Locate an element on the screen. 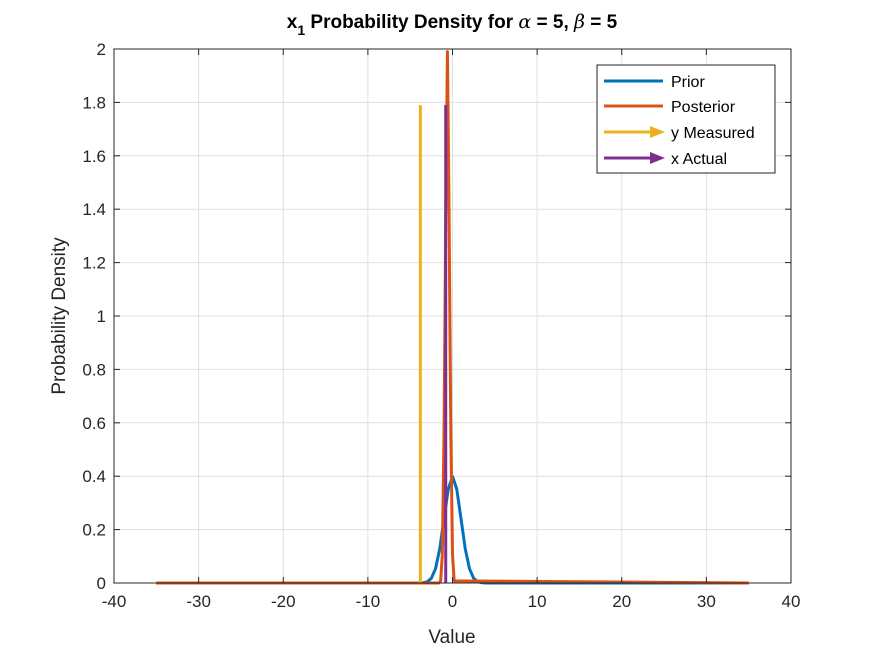 This screenshot has height=656, width=875. x-tick-label: 30 is located at coordinates (706, 601).